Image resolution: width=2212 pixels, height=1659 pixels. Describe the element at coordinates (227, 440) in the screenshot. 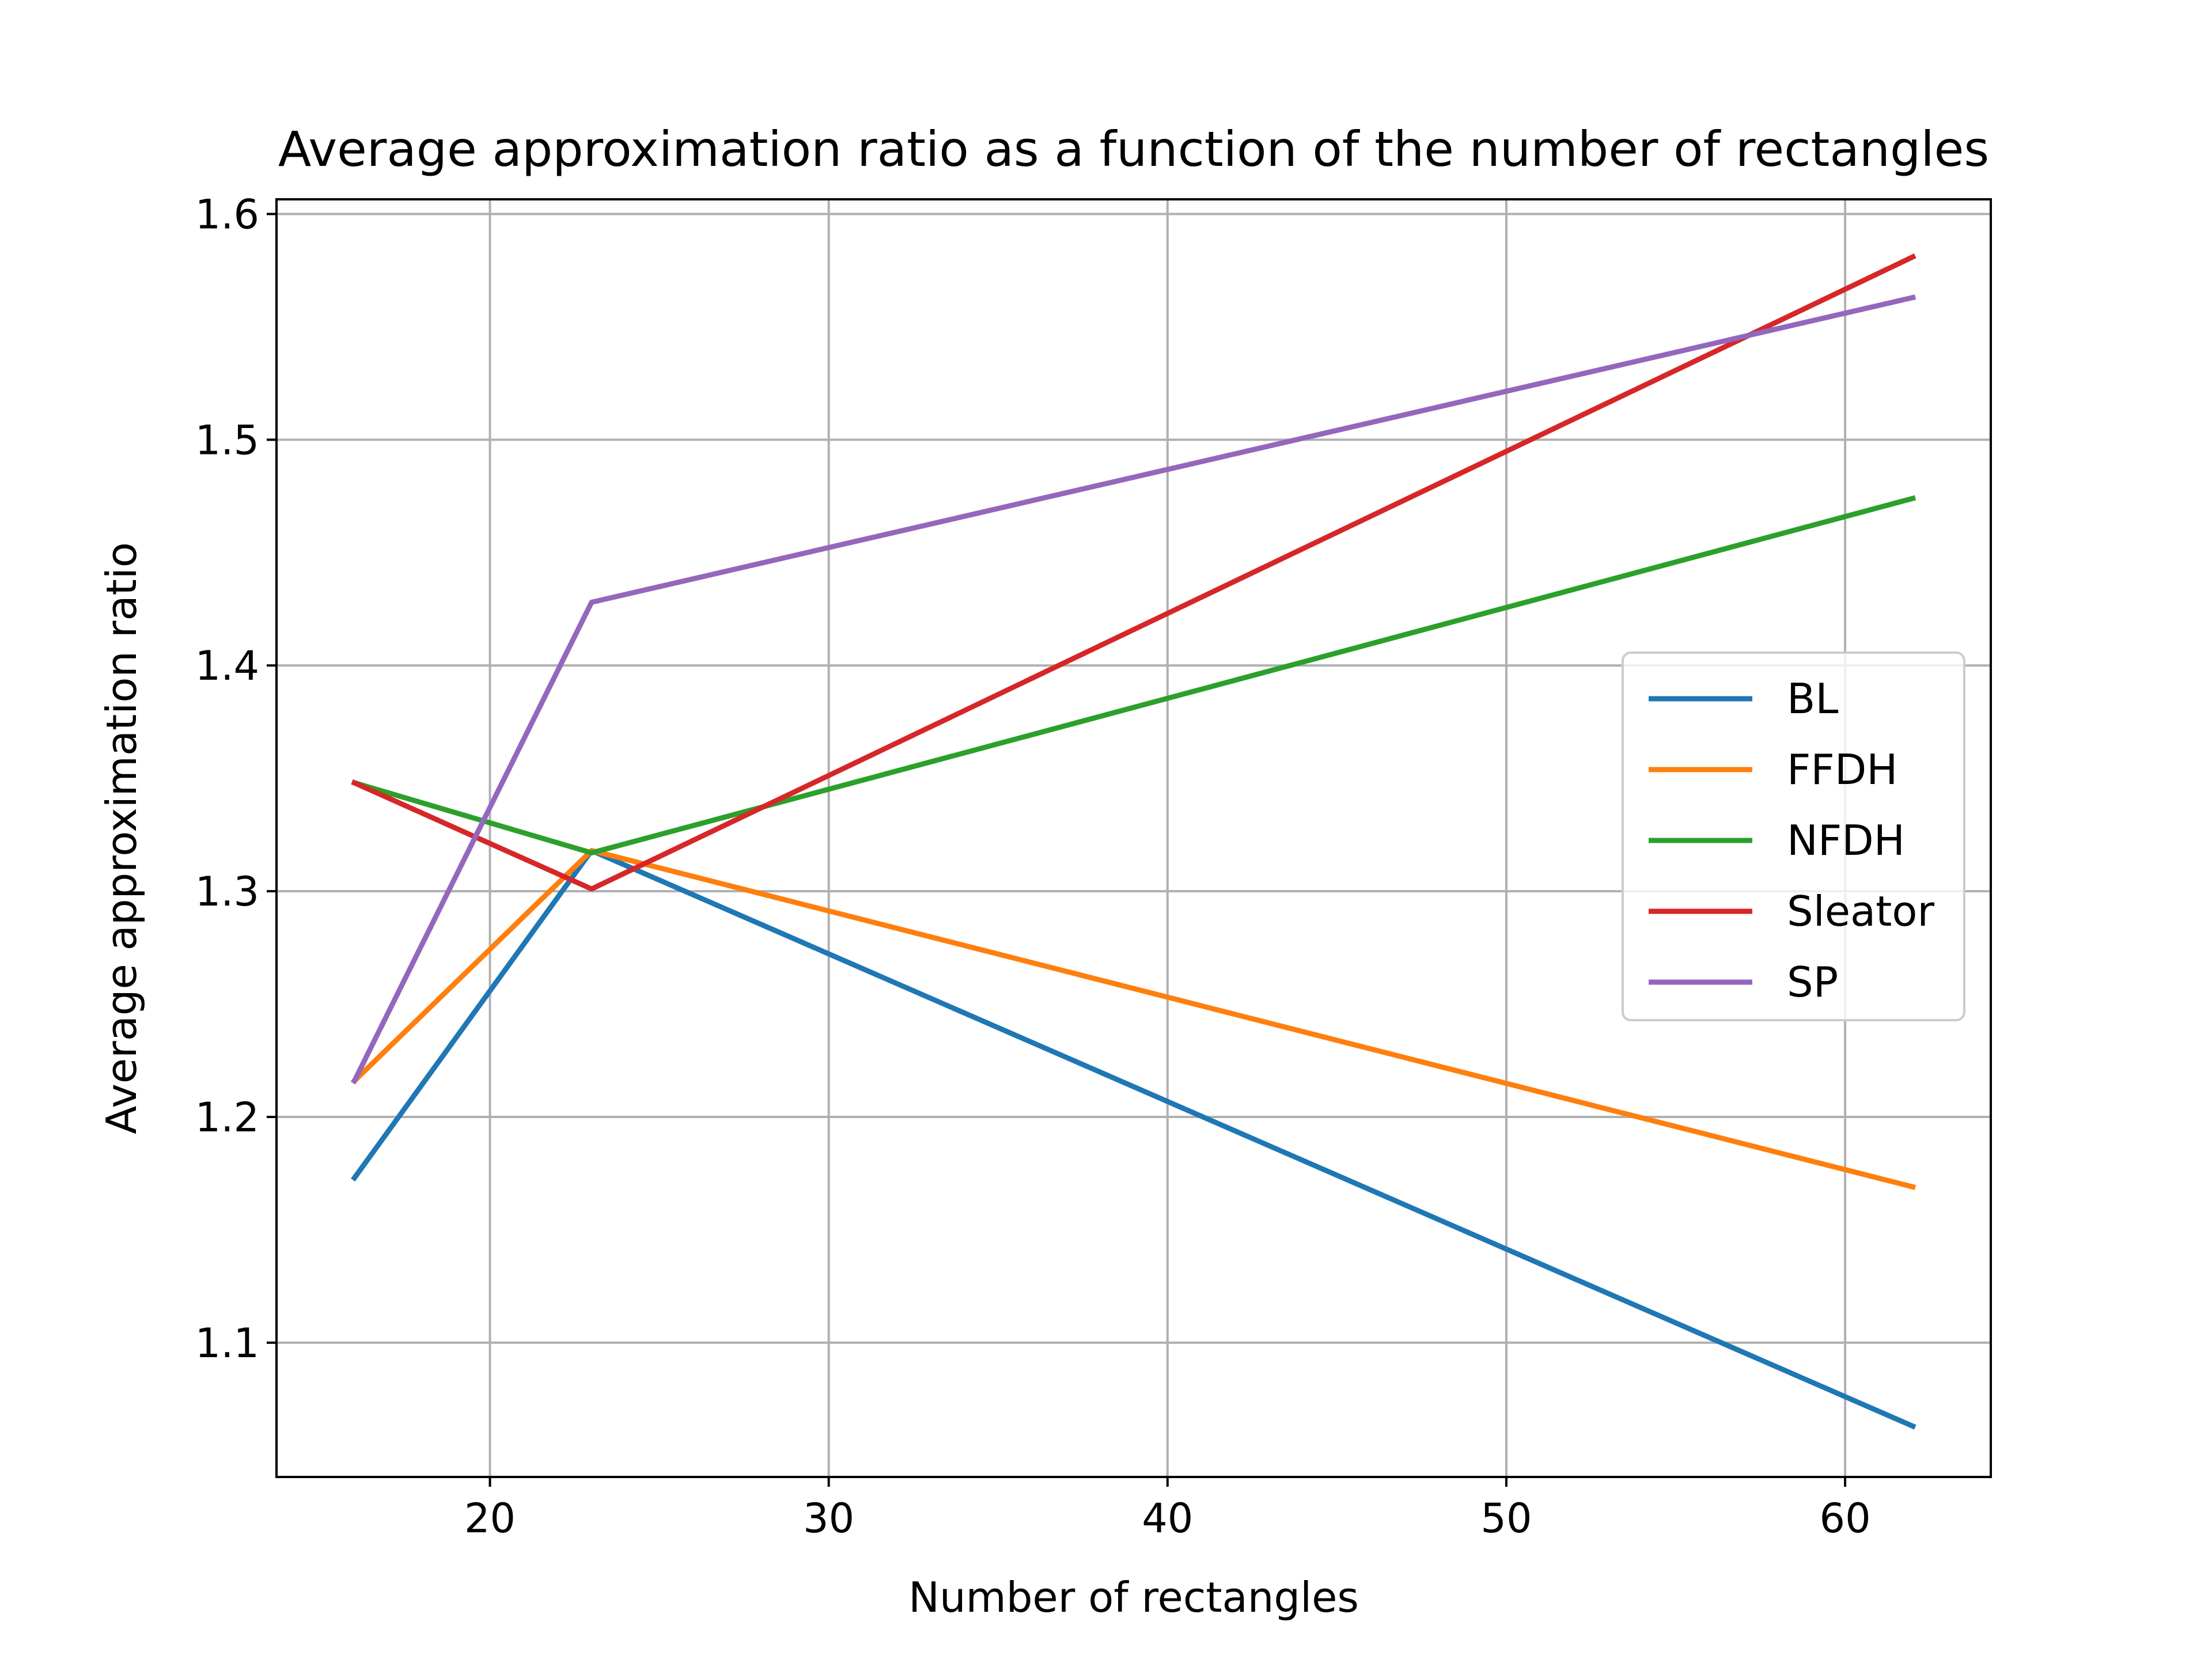

I see `y-tick-label: 1.5` at that location.